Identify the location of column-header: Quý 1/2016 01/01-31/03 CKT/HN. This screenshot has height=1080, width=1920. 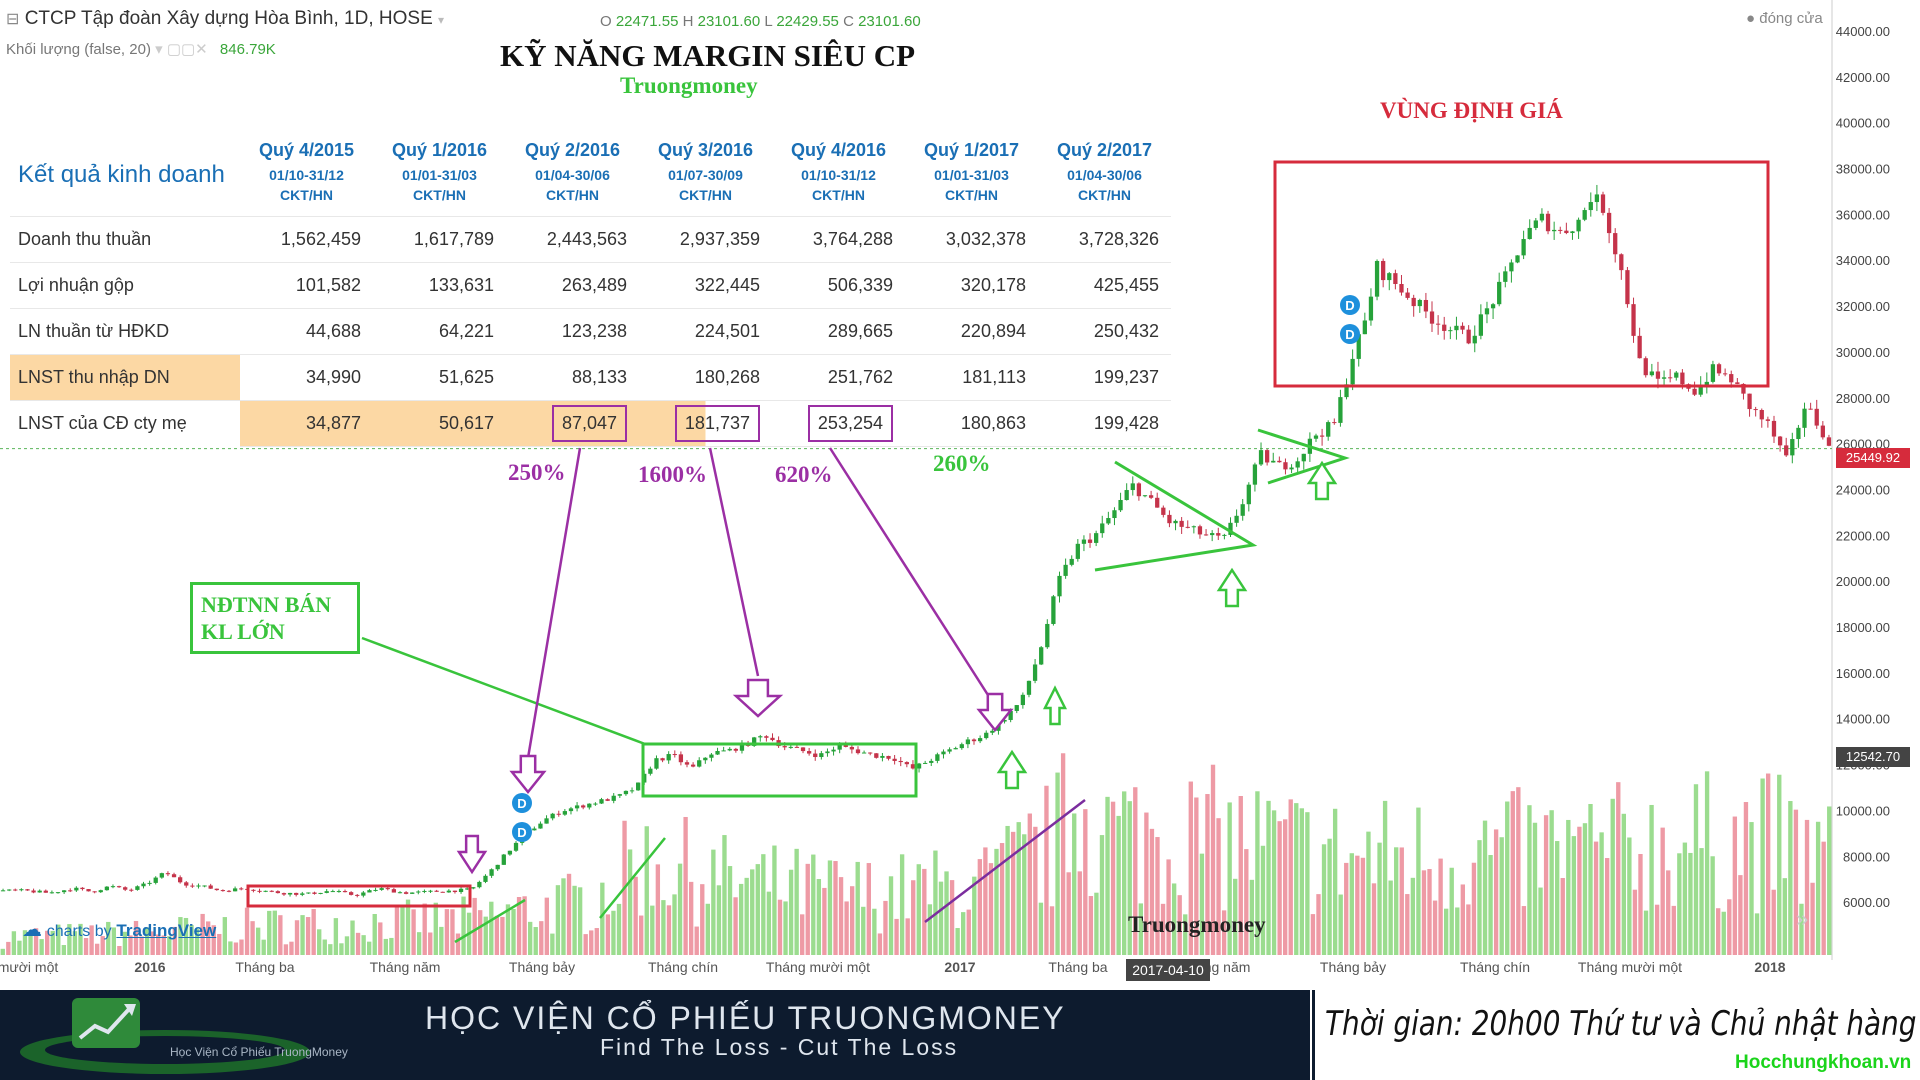
(439, 174).